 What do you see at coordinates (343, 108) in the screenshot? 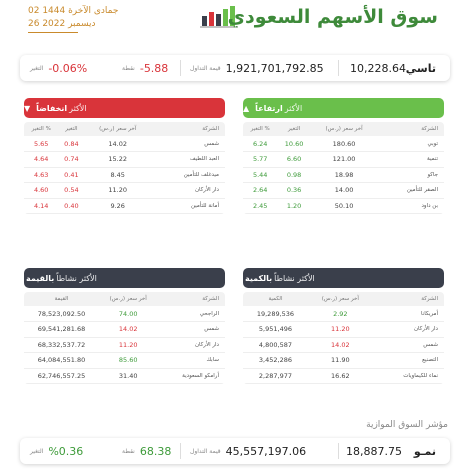
I see `gainers-header: الأكثر ارتفاعاً ▲` at bounding box center [343, 108].